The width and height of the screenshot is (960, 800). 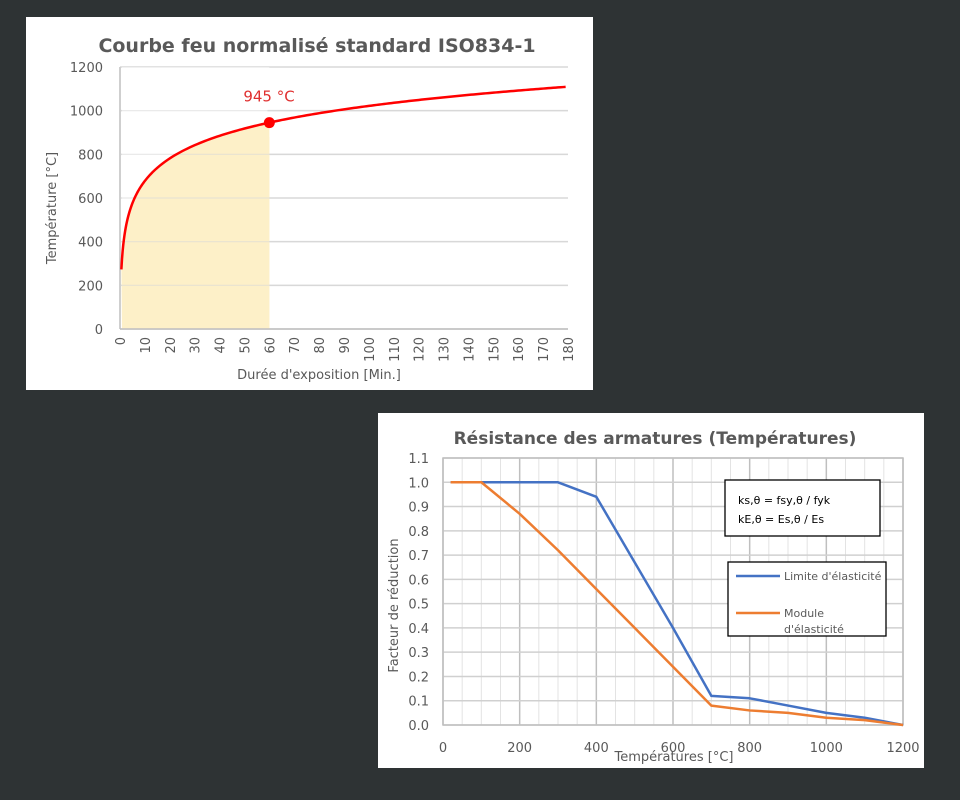 What do you see at coordinates (469, 349) in the screenshot?
I see `x-tick-label: 140` at bounding box center [469, 349].